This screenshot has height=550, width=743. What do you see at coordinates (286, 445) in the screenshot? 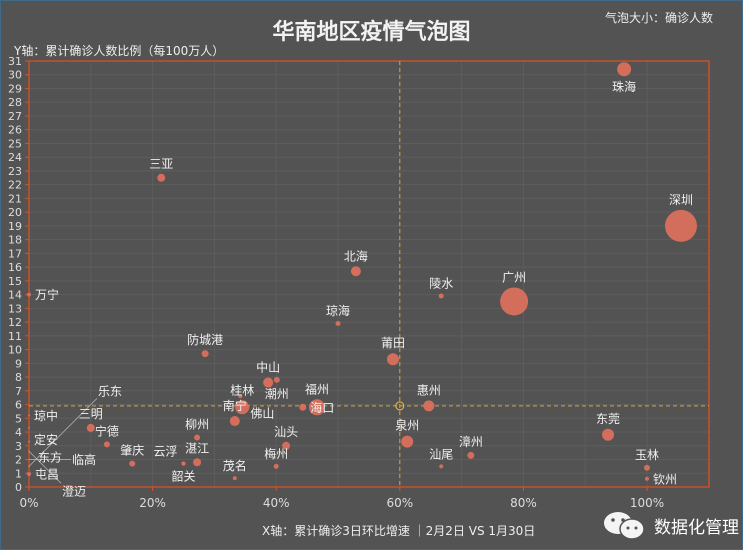
I see `bubble-汕头` at bounding box center [286, 445].